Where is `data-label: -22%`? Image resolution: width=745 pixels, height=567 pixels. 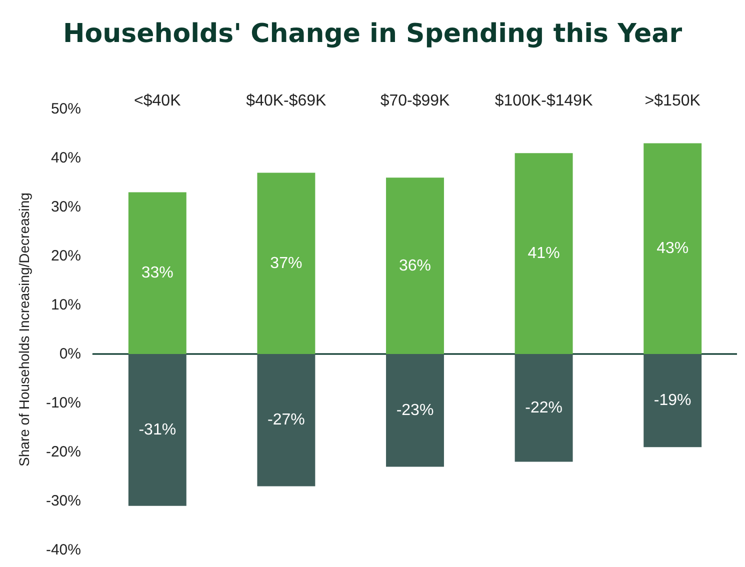 data-label: -22% is located at coordinates (543, 407).